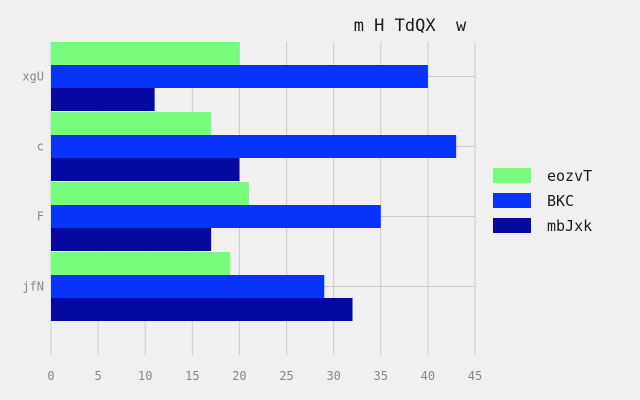 Image resolution: width=640 pixels, height=400 pixels. I want to click on bar-mbJxk-jfN, so click(202, 309).